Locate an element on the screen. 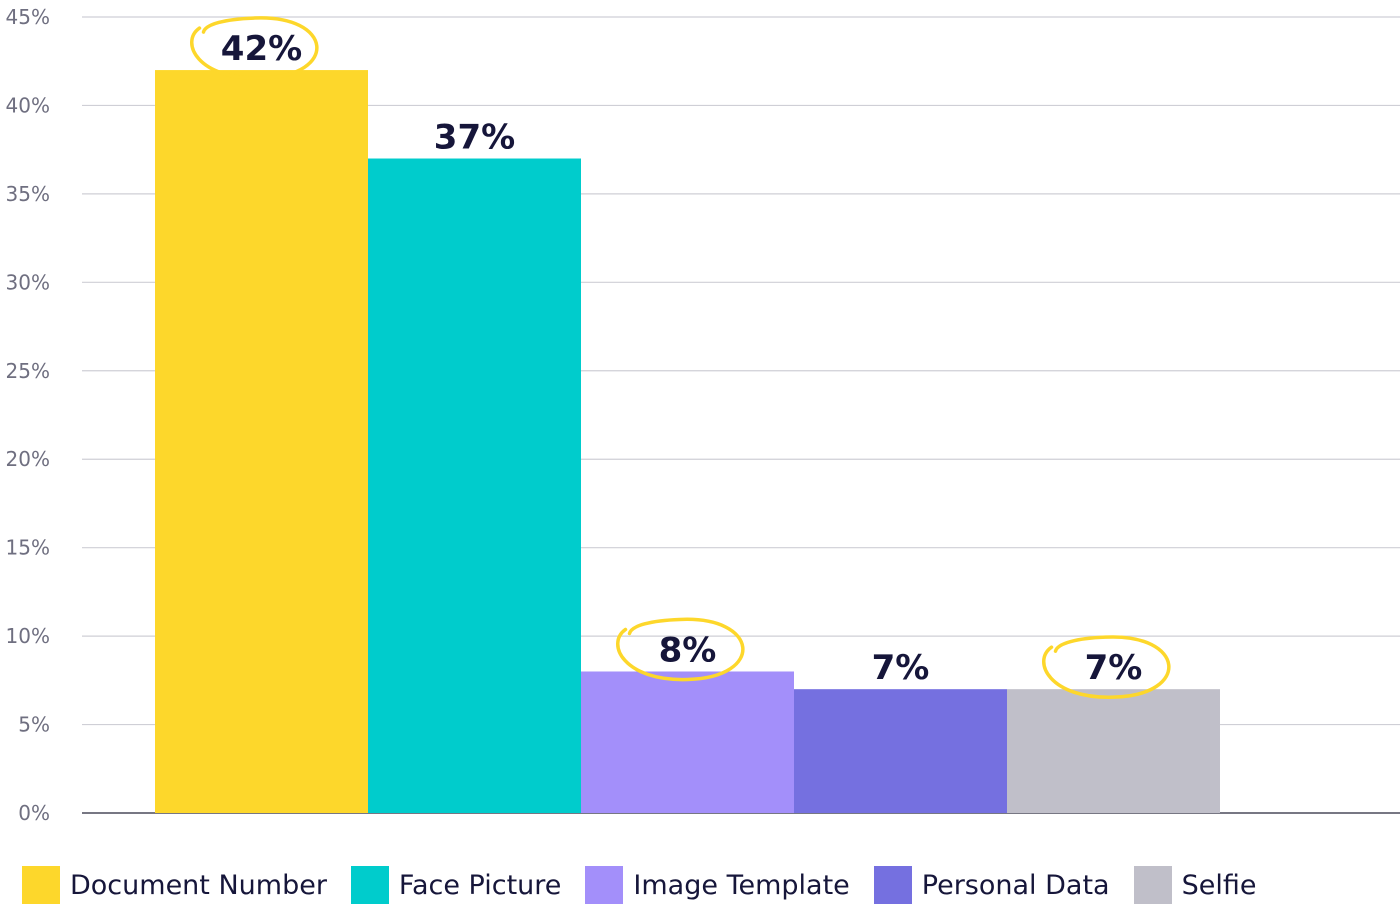  y-tick-label: 15% is located at coordinates (28, 548).